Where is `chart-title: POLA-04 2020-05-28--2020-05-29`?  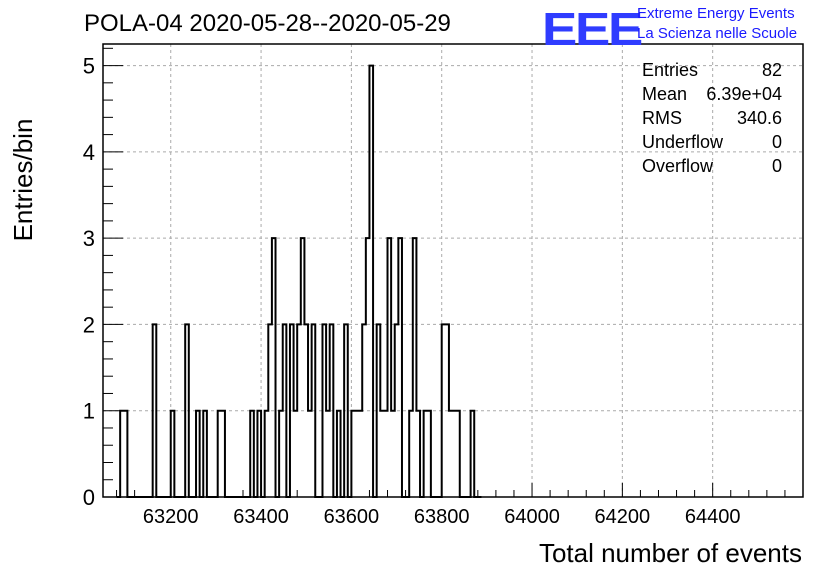 chart-title: POLA-04 2020-05-28--2020-05-29 is located at coordinates (267, 23).